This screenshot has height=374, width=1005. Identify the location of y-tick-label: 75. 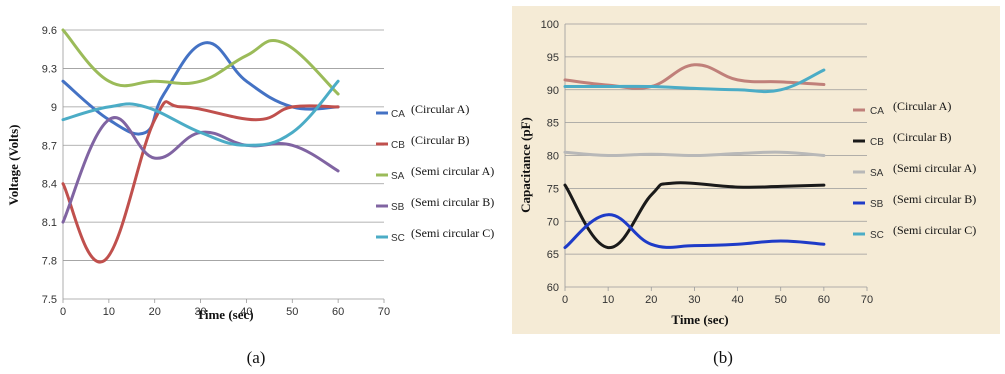
(553, 189).